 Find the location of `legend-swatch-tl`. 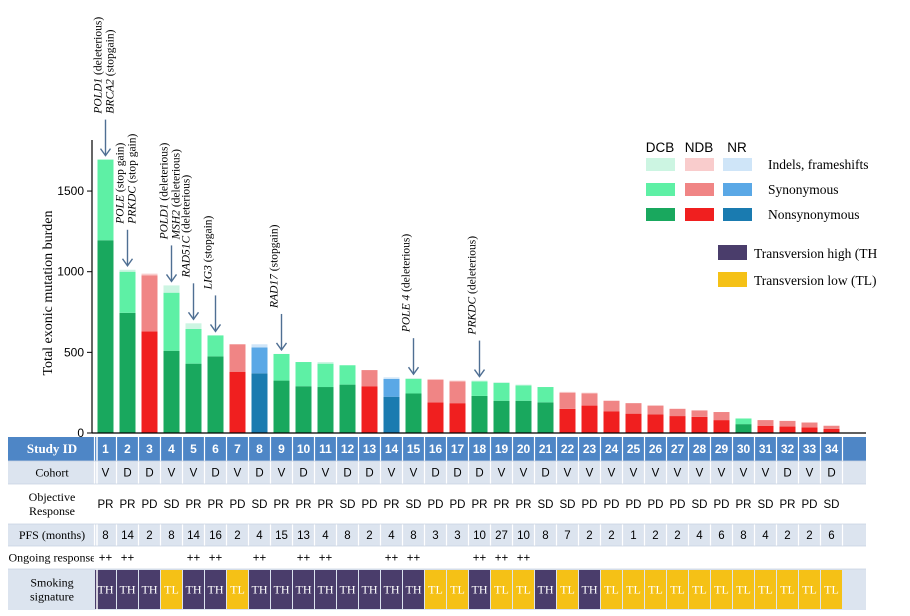

legend-swatch-tl is located at coordinates (732, 279).